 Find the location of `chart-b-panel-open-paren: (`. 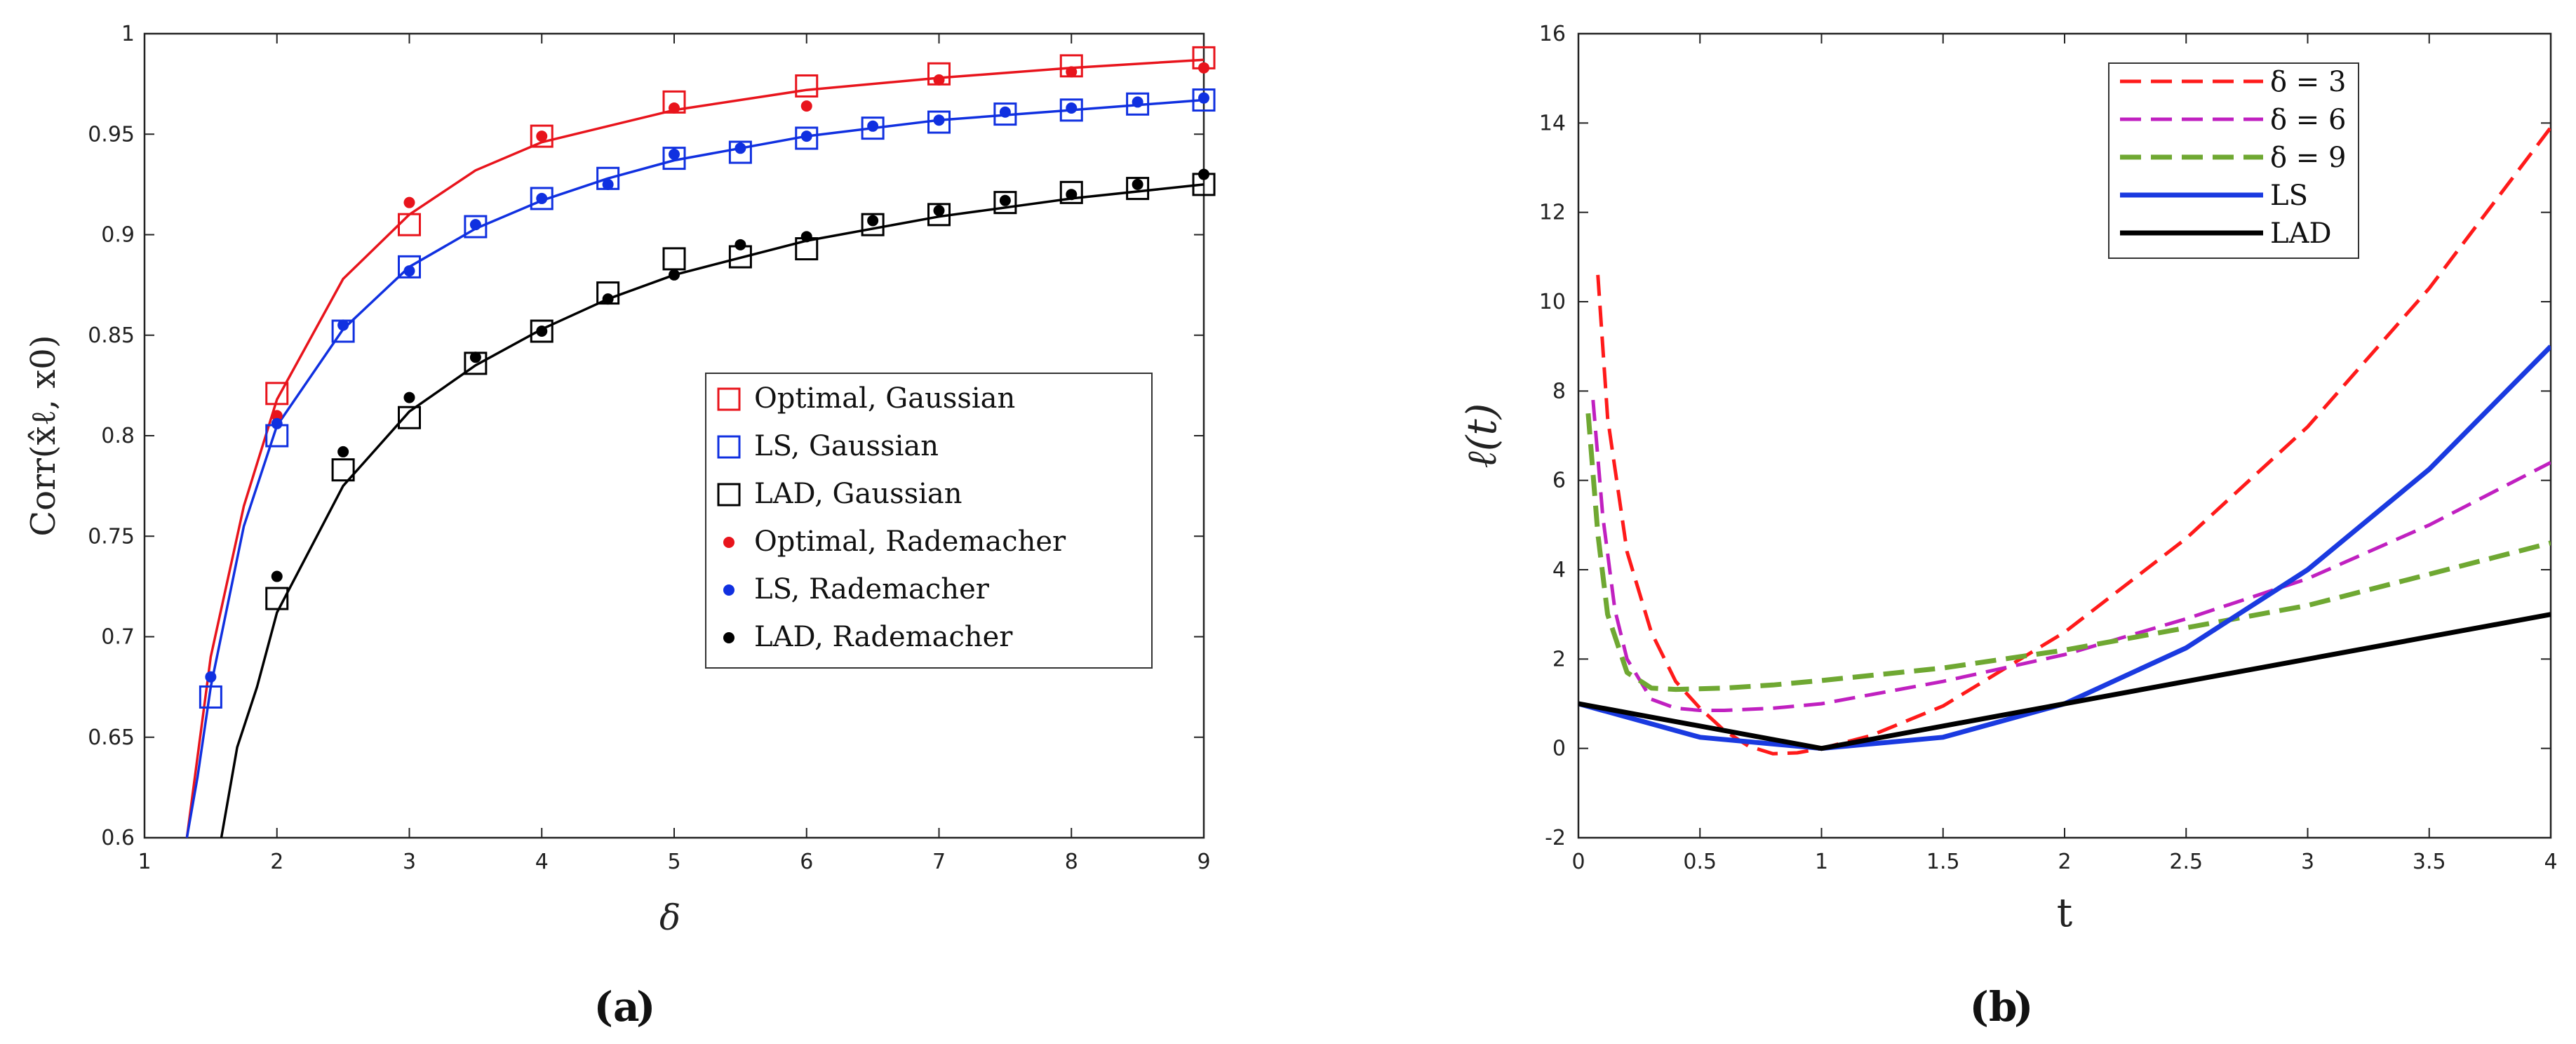

chart-b-panel-open-paren: ( is located at coordinates (1979, 1007).